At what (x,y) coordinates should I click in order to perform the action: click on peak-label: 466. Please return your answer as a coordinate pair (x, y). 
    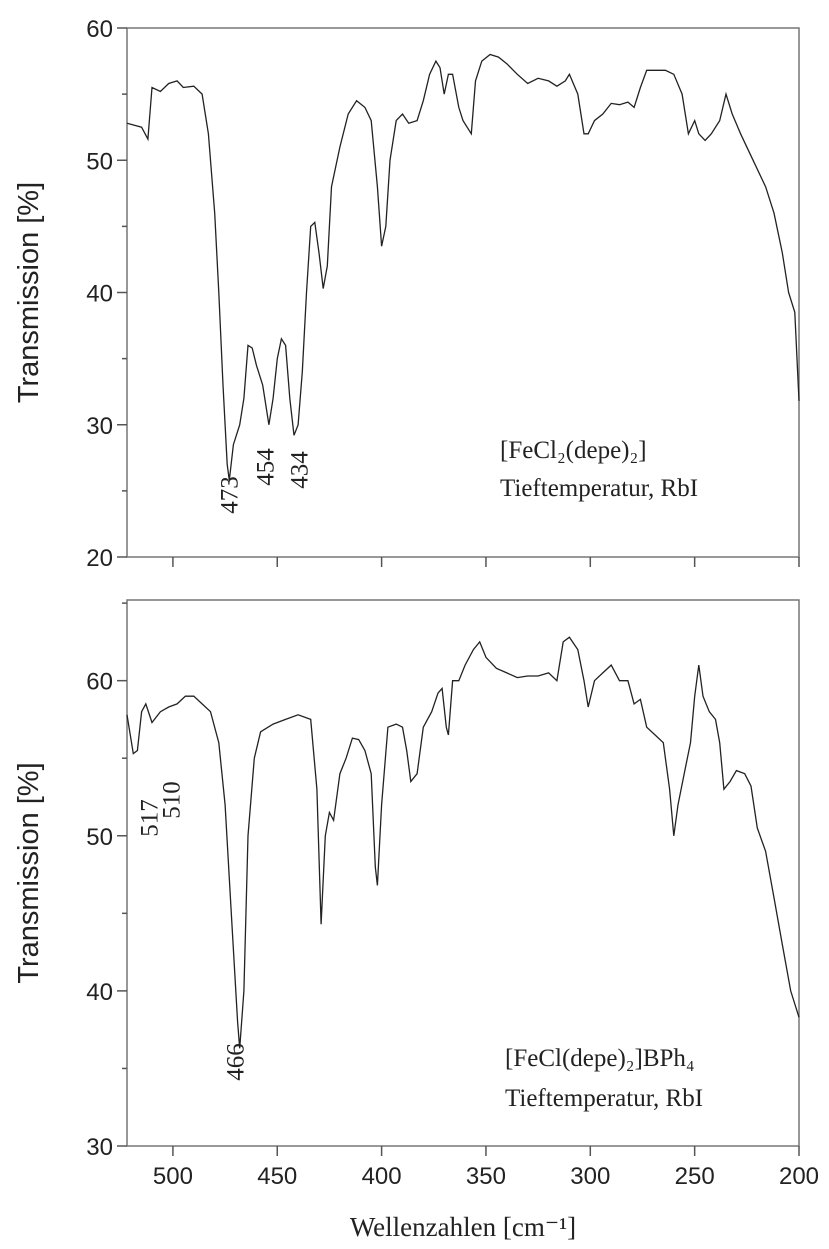
    Looking at the image, I should click on (236, 1062).